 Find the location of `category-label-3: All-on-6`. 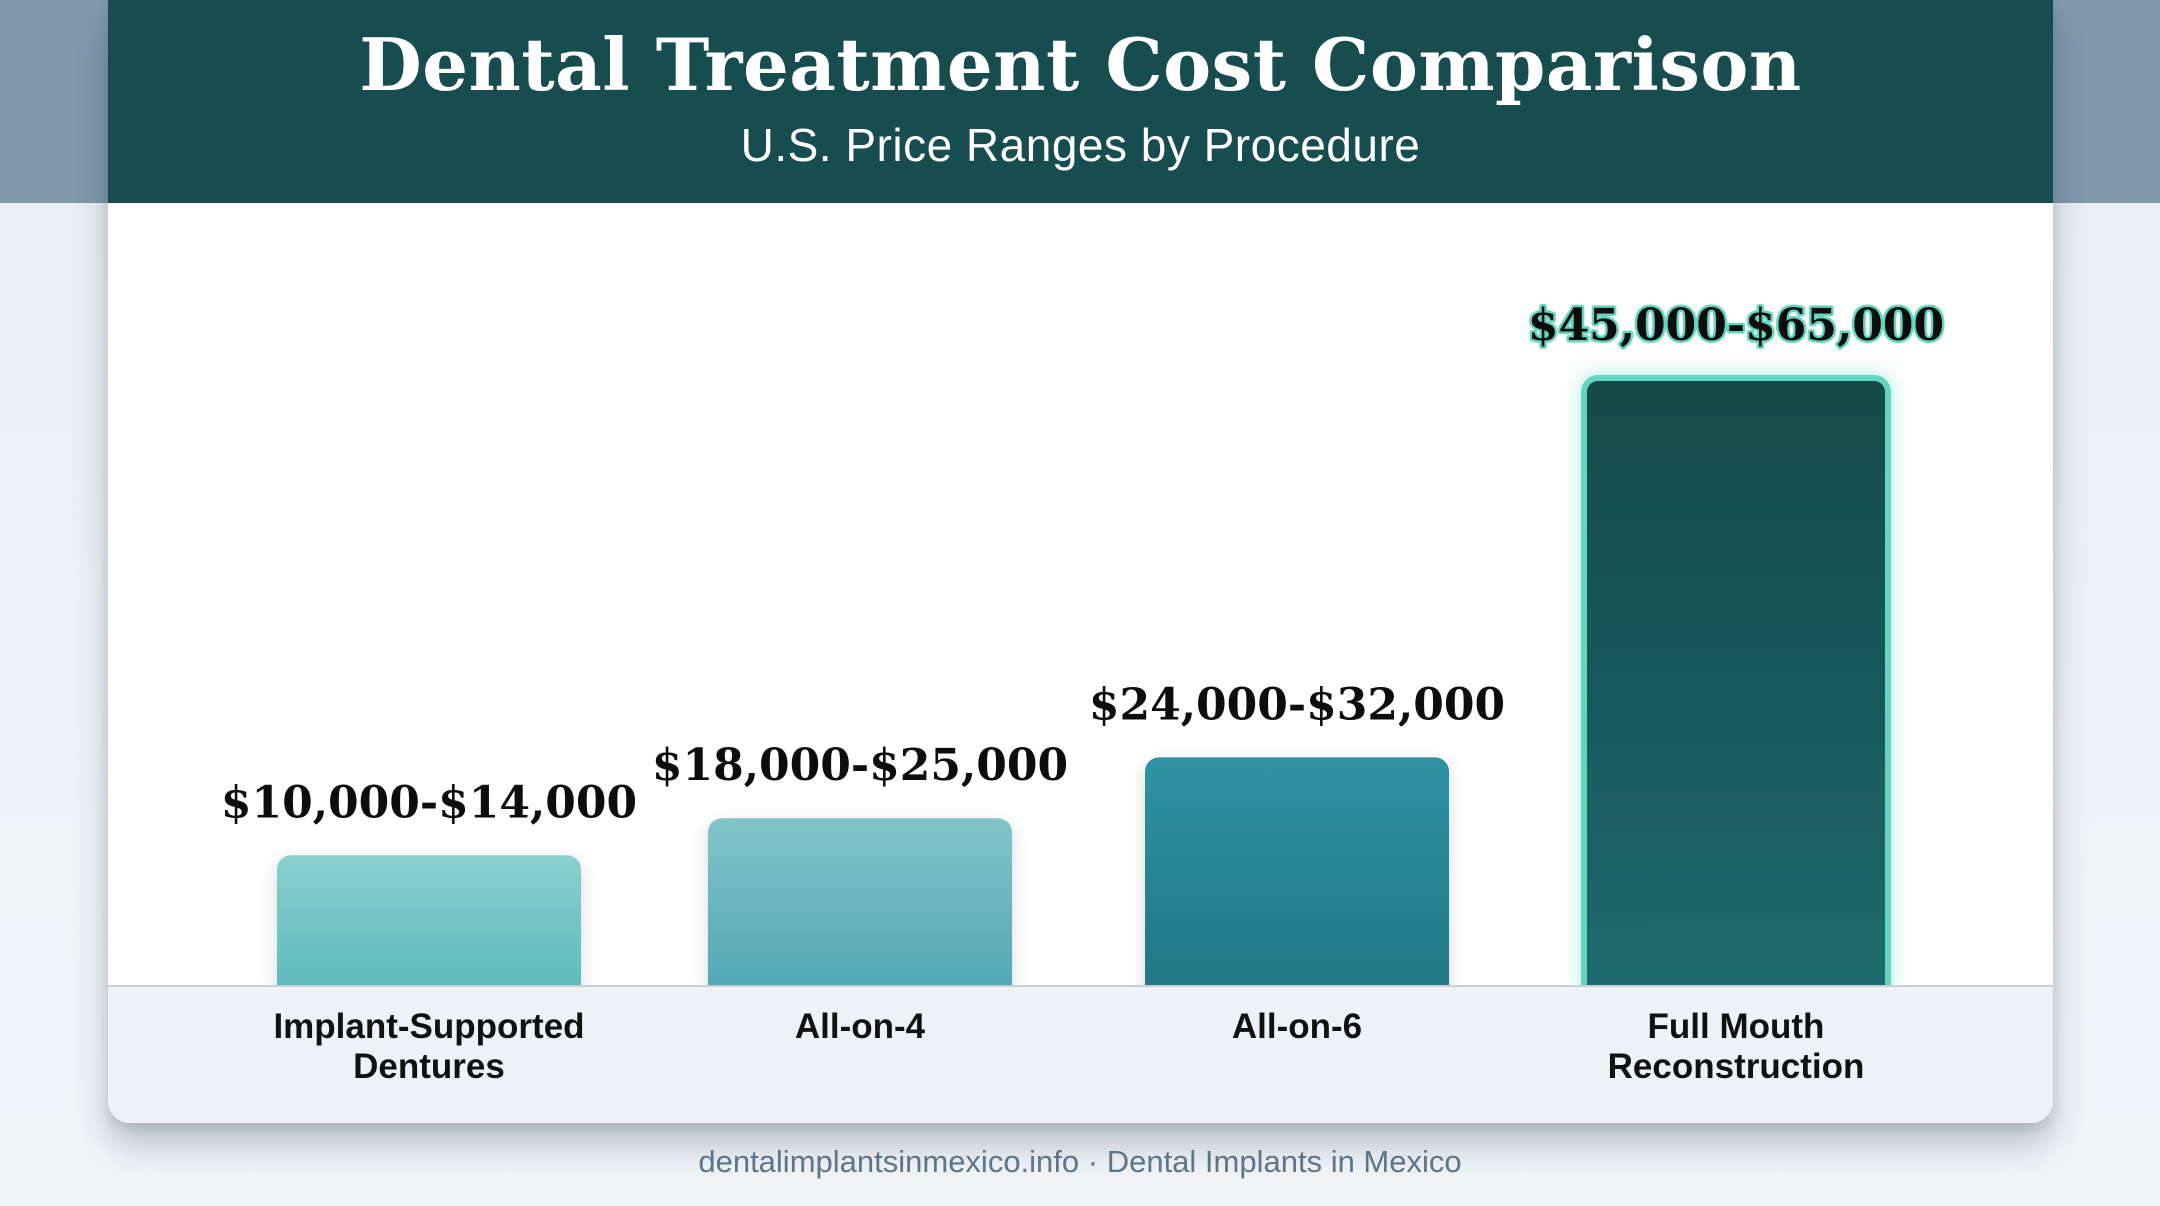

category-label-3: All-on-6 is located at coordinates (1297, 1026).